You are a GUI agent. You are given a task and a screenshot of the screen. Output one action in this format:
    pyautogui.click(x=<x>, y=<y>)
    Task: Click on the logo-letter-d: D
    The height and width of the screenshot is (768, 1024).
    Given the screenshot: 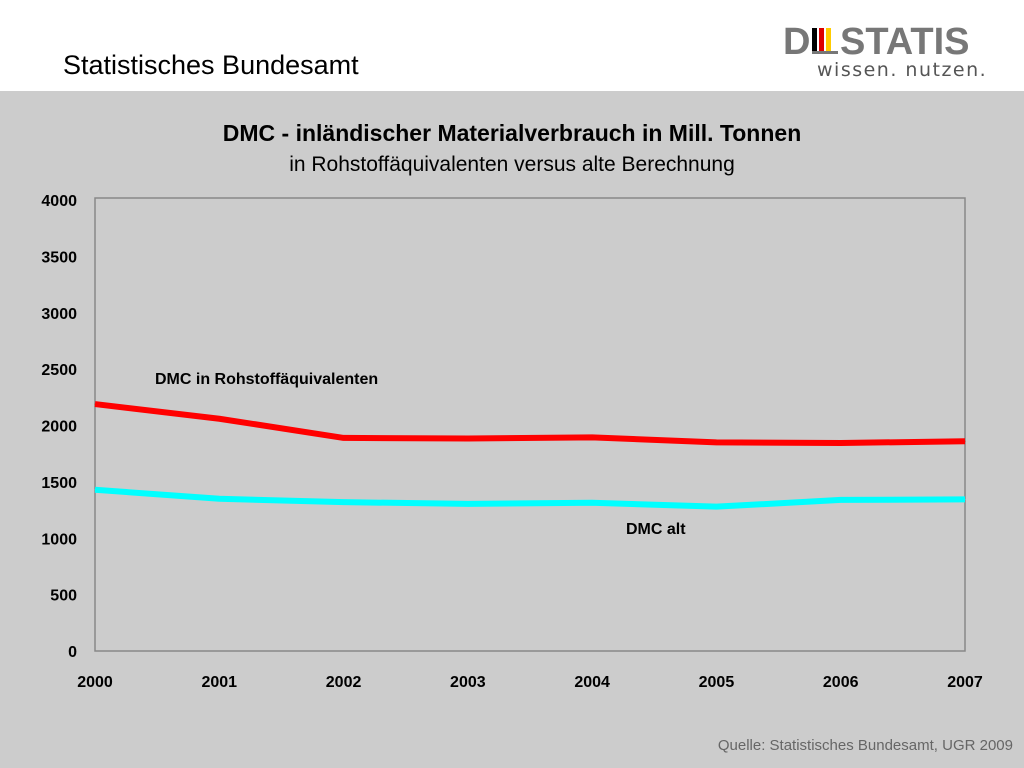 What is the action you would take?
    pyautogui.click(x=796, y=42)
    